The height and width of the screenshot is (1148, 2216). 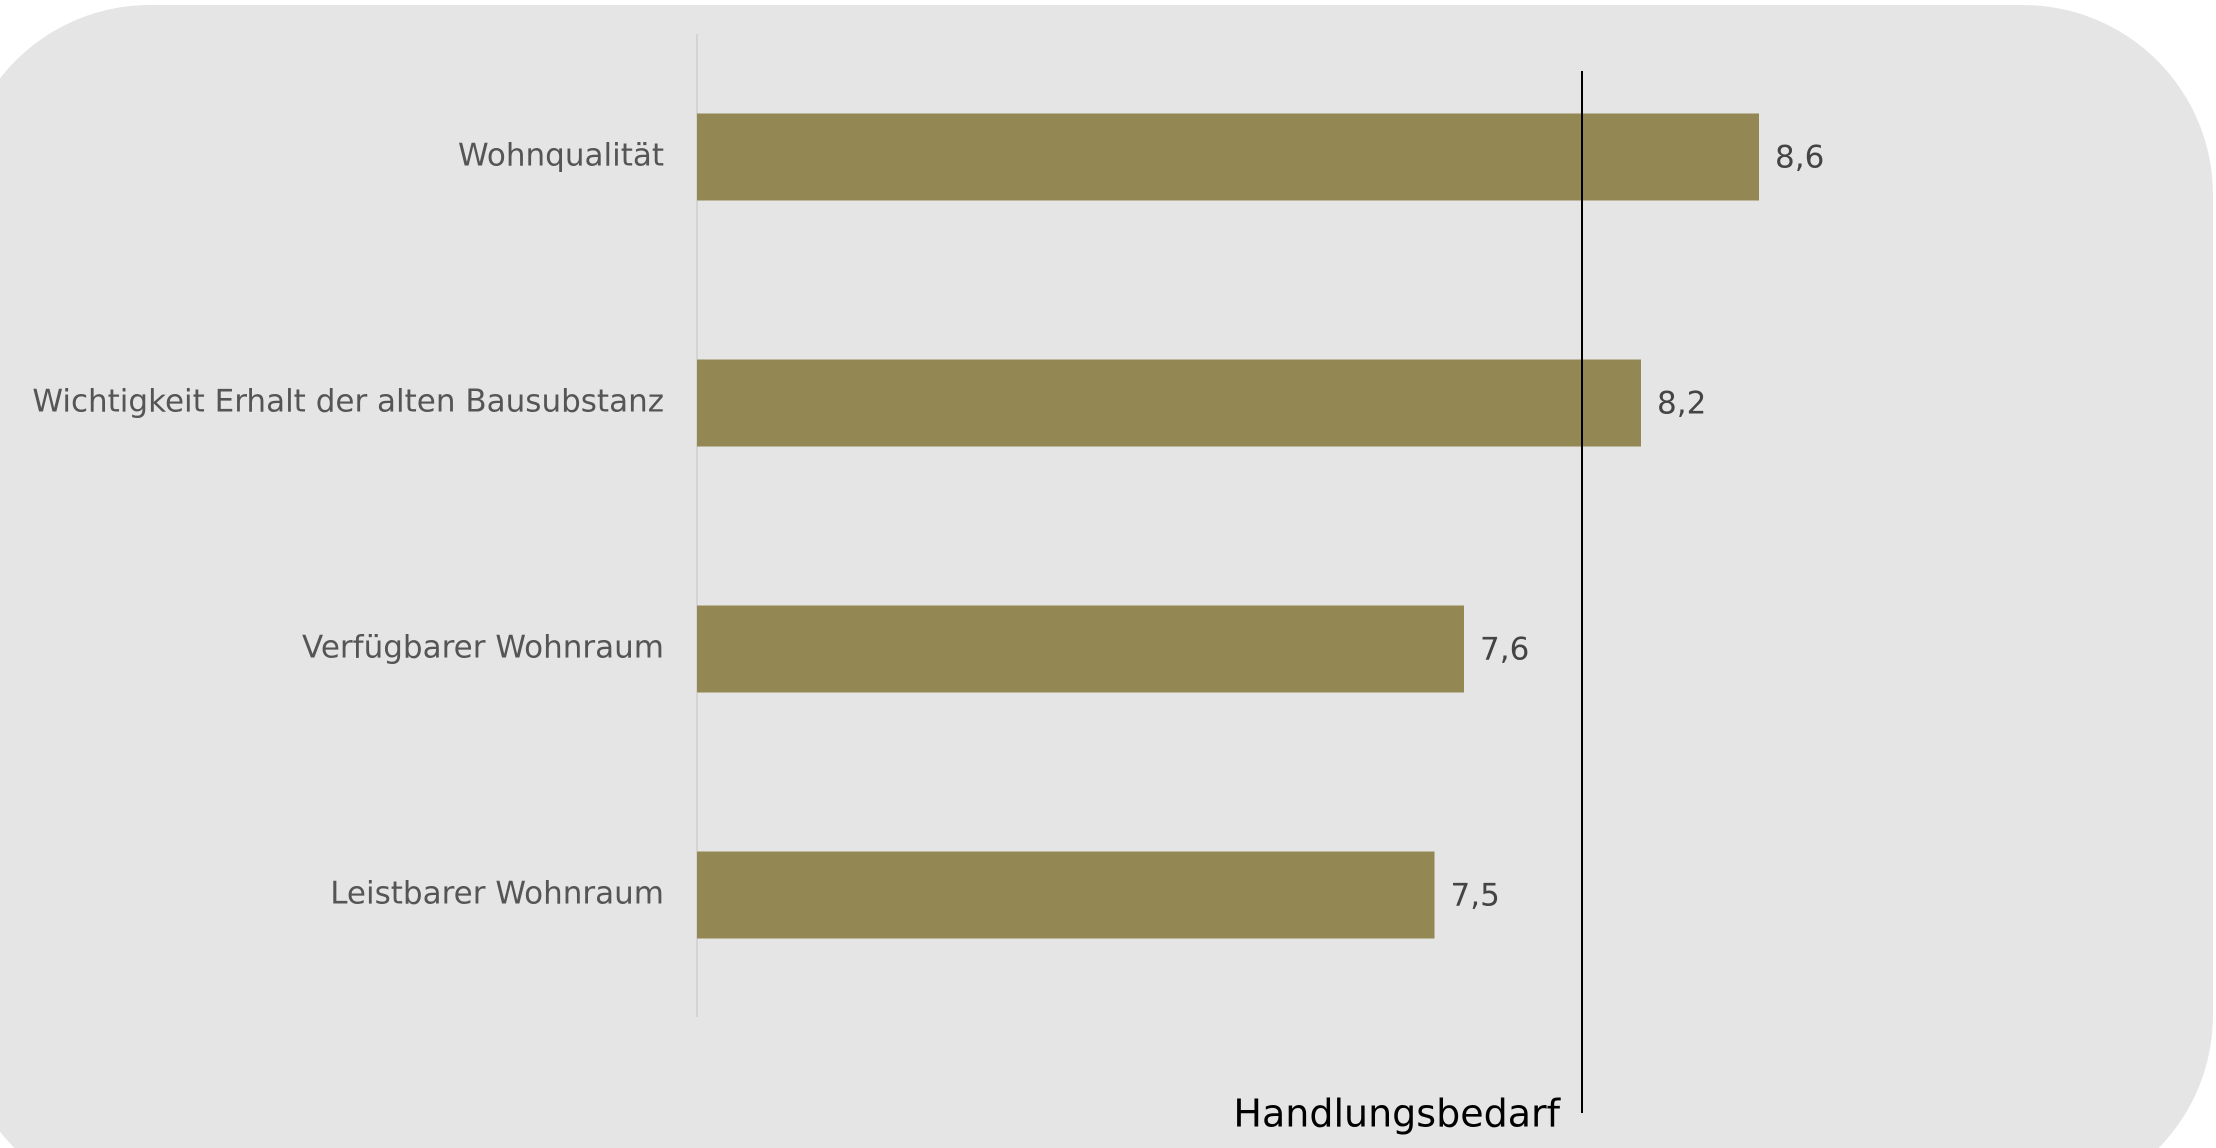 I want to click on category-label: Verfügbarer Wohnraum, so click(x=483, y=648).